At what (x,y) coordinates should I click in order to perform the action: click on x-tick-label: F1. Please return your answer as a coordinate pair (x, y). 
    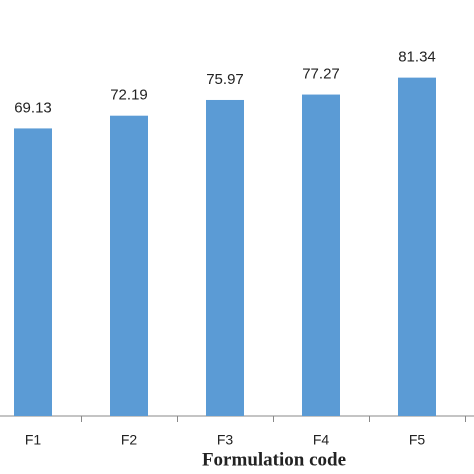
    Looking at the image, I should click on (33, 440).